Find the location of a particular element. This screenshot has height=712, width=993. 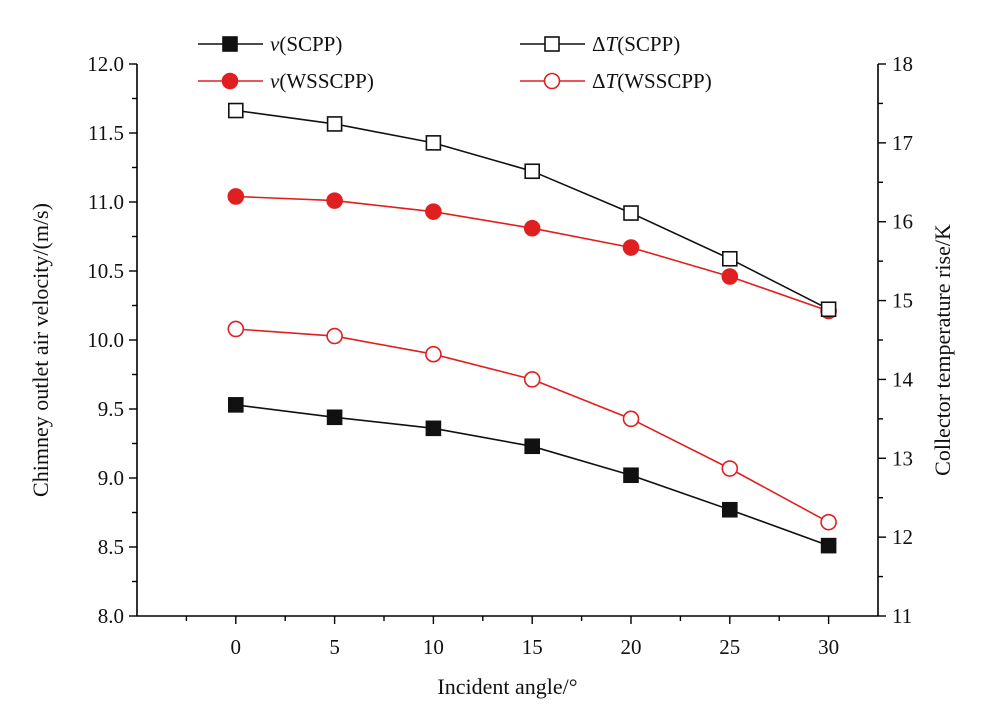

x-tick-label: 0 is located at coordinates (236, 647).